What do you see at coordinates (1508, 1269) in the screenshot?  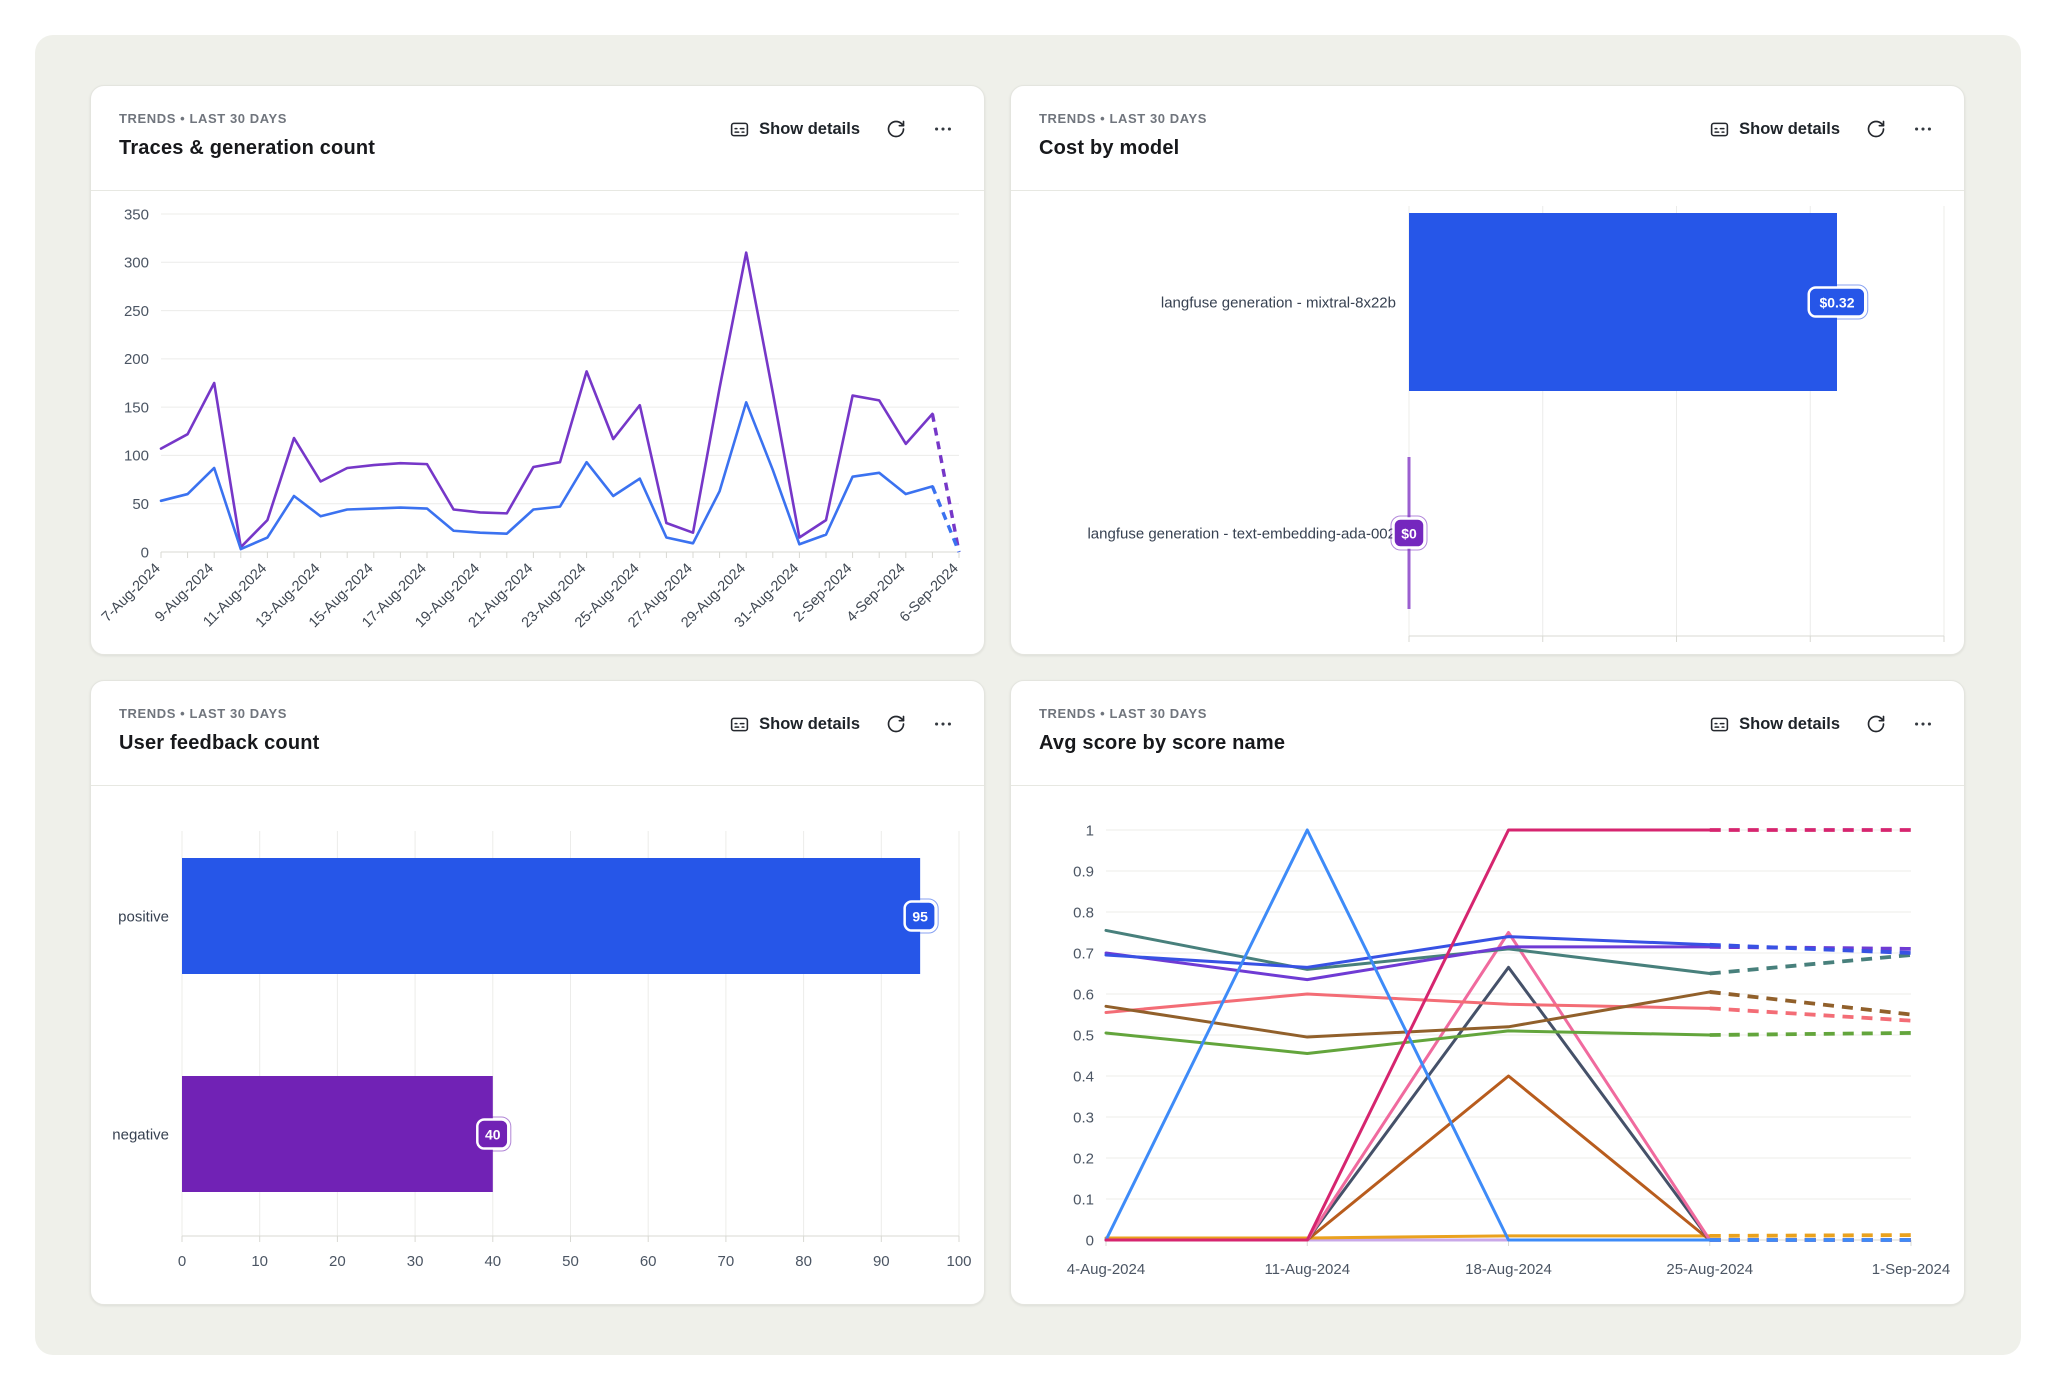 I see `x-tick-label: 18-Aug-2024` at bounding box center [1508, 1269].